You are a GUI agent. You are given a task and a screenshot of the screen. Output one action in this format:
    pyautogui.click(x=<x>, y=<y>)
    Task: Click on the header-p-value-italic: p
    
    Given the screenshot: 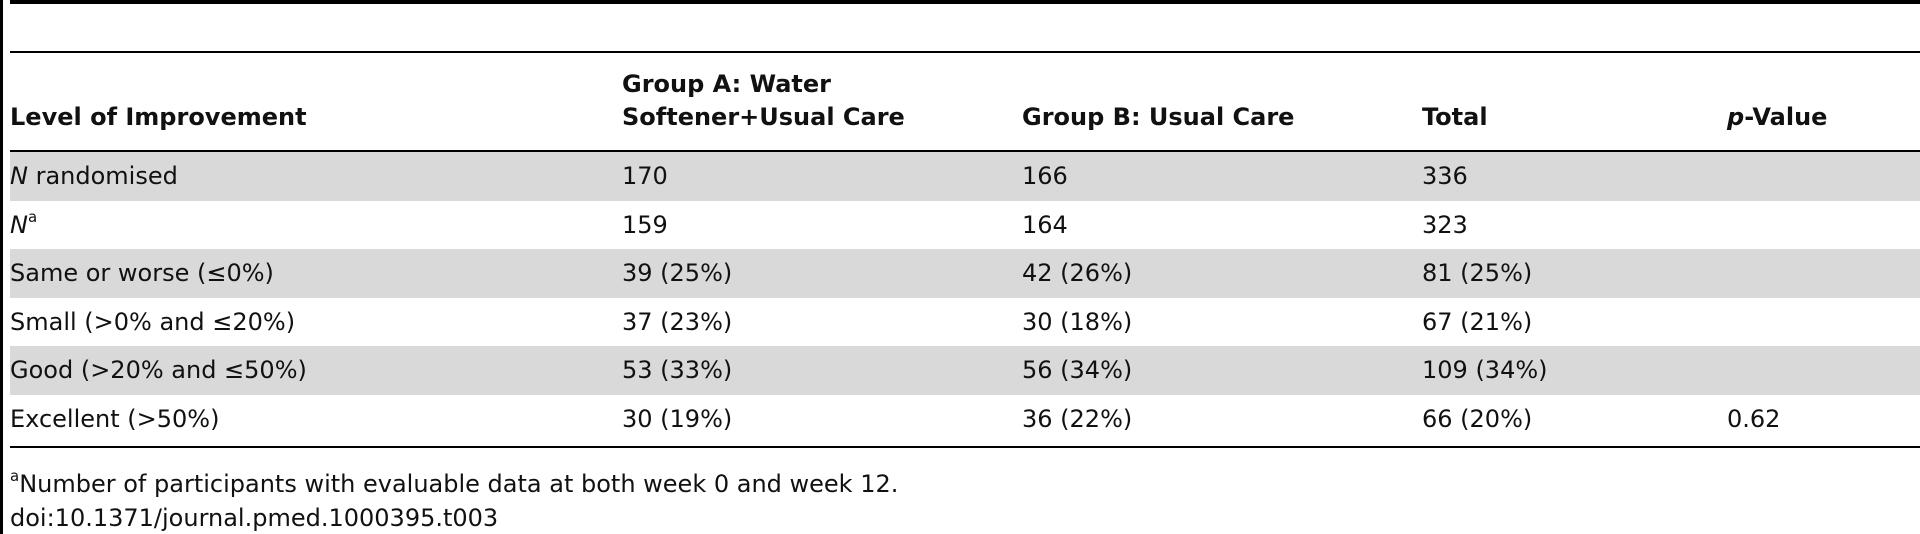 What is the action you would take?
    pyautogui.click(x=1736, y=117)
    